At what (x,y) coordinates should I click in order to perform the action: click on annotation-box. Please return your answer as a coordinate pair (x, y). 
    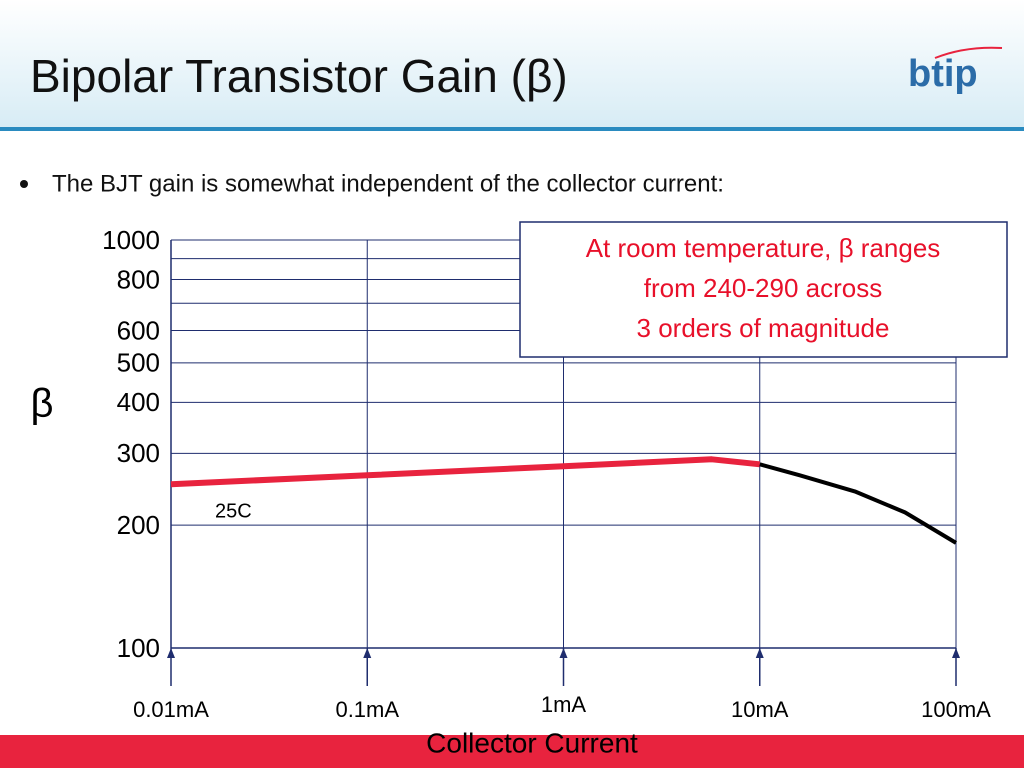
    Looking at the image, I should click on (763, 289).